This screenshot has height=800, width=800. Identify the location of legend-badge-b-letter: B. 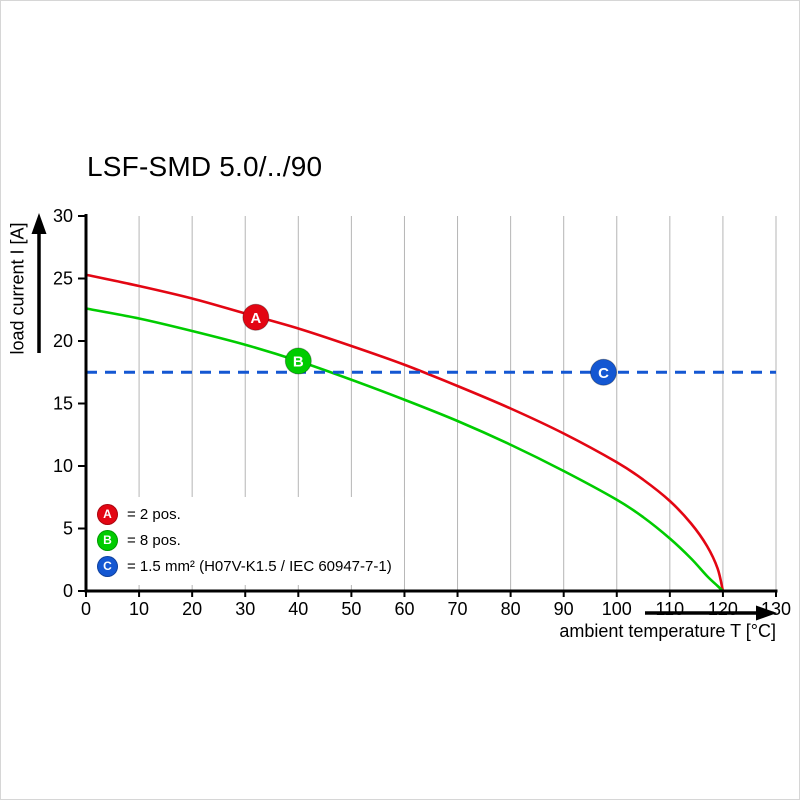
(107, 540).